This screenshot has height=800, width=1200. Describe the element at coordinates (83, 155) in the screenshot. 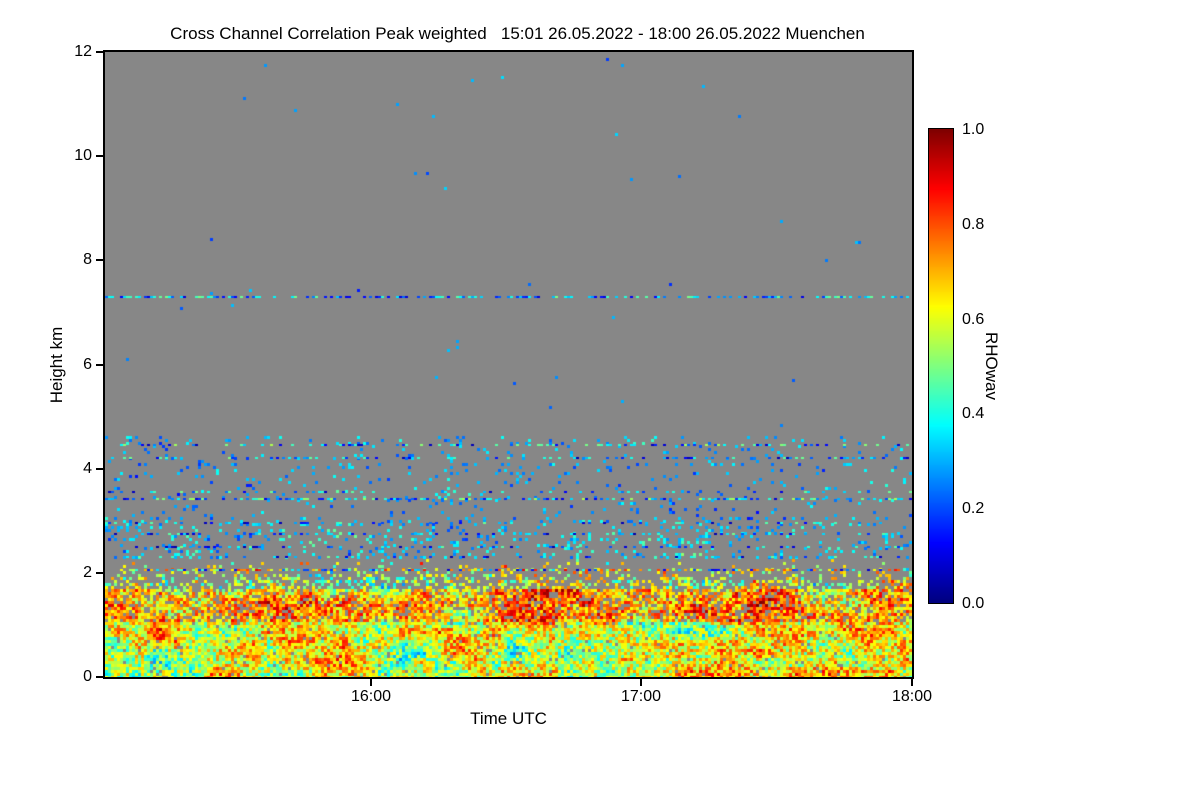

I see `y-tick-label: 10` at that location.